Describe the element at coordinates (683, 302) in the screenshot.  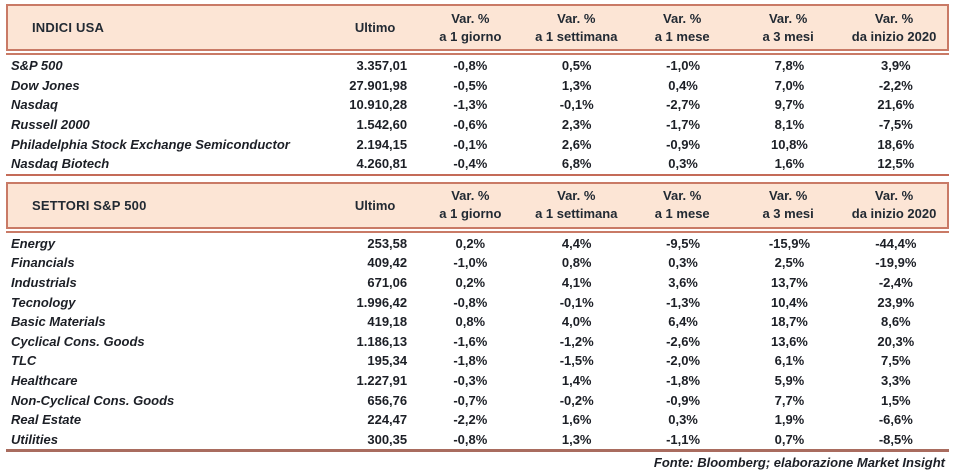
I see `var-value: -1,3%` at that location.